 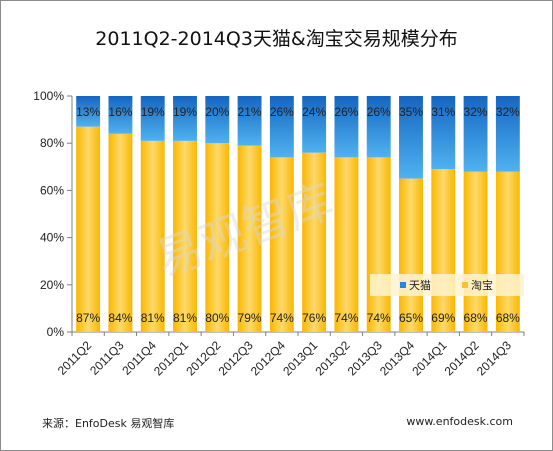 I want to click on chart-title: 2011Q2-2014Q3天猫&淘宝交易规模分布, so click(x=276, y=39).